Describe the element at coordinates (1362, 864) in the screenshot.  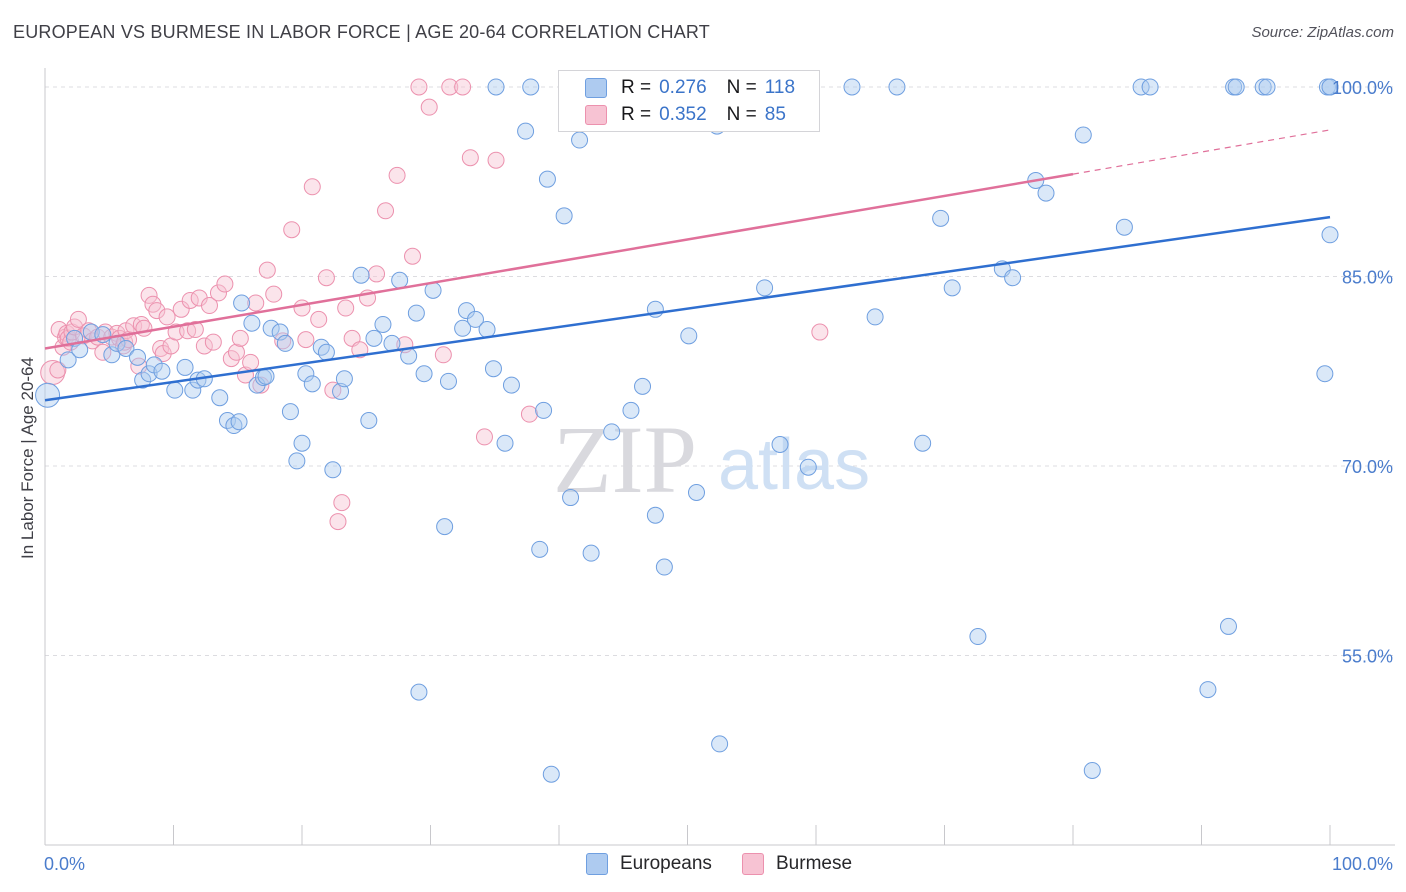
I see `x-tick-label-max: 100.0%` at that location.